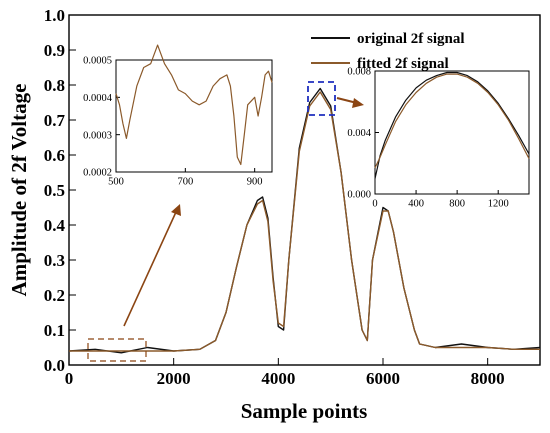  I want to click on inset-left-series-lines, so click(194, 105).